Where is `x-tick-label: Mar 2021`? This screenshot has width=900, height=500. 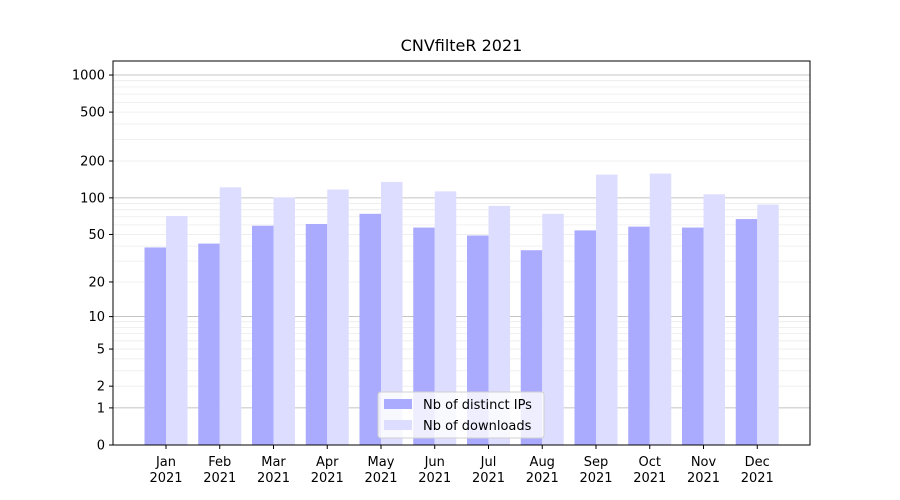
x-tick-label: Mar 2021 is located at coordinates (273, 470).